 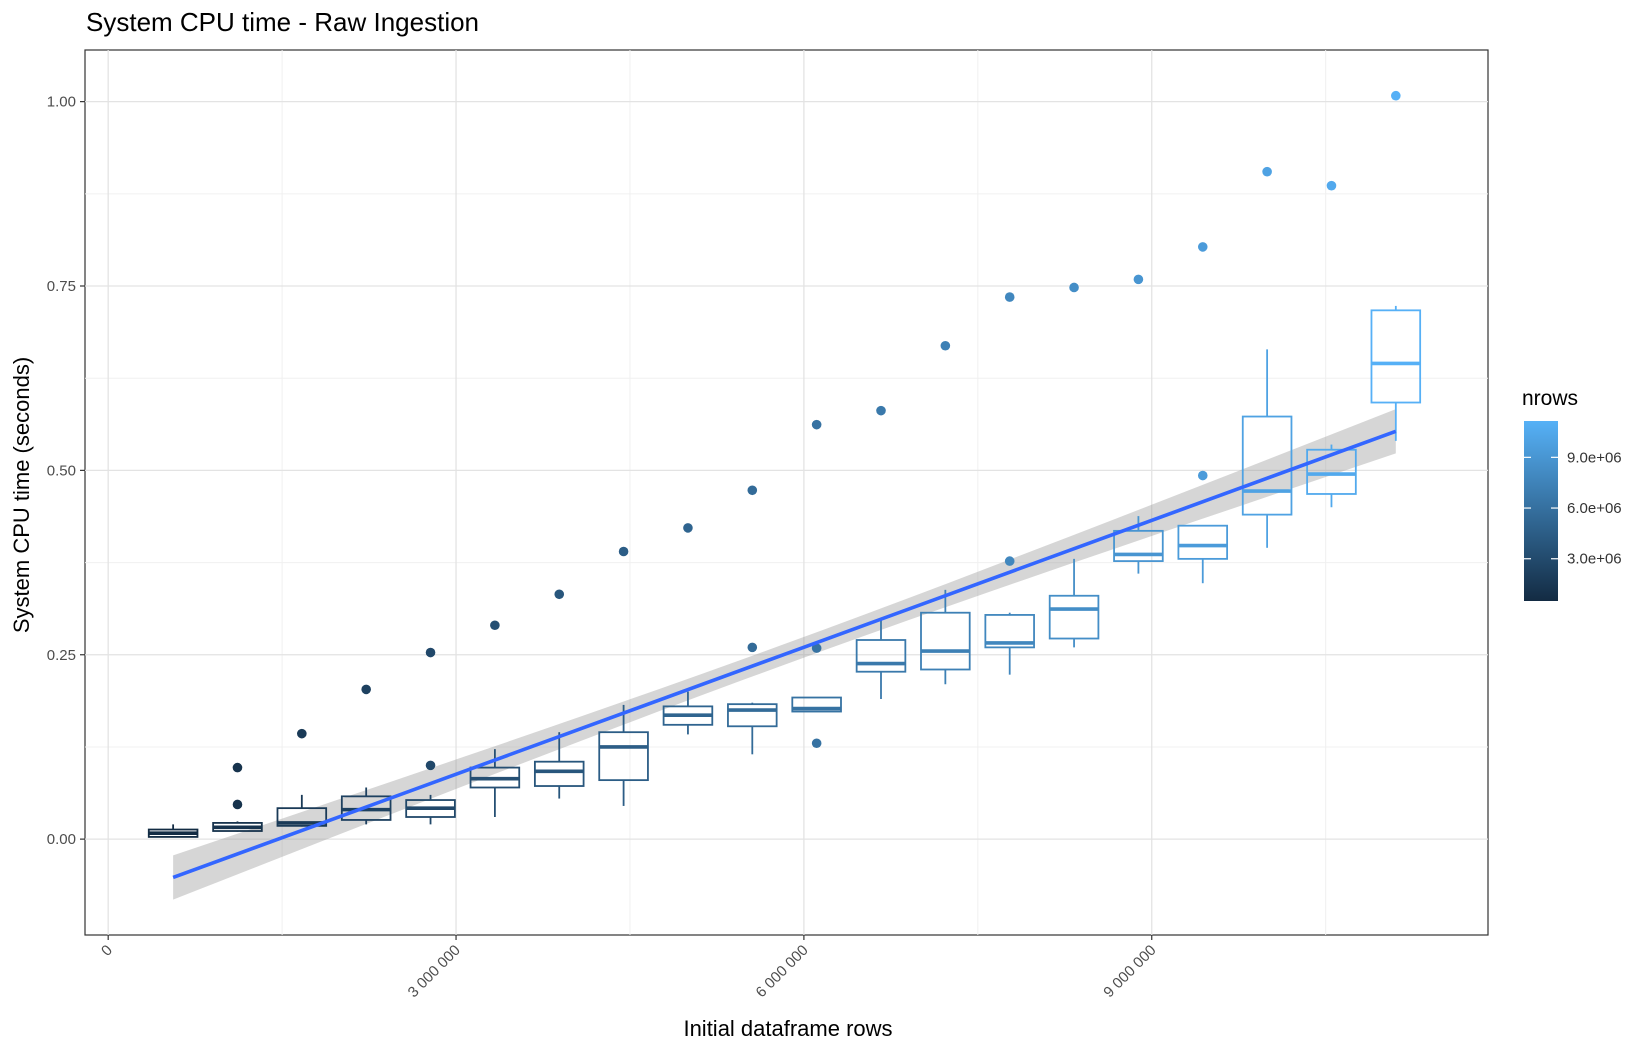 What do you see at coordinates (1594, 457) in the screenshot?
I see `legend-tick-label: 9.0e+06` at bounding box center [1594, 457].